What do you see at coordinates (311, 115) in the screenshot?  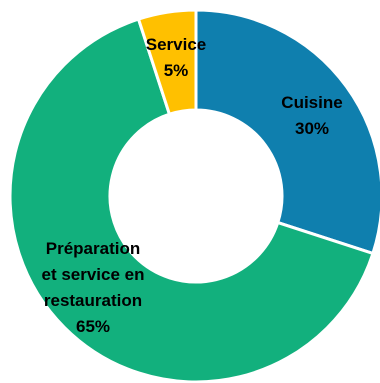 I see `data-label-1: Cuisine 30%` at bounding box center [311, 115].